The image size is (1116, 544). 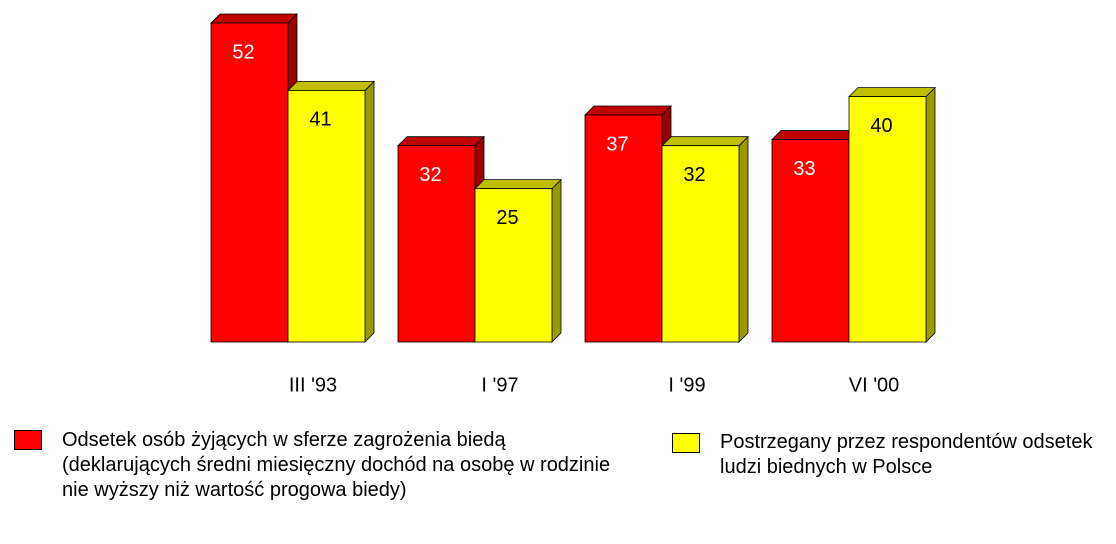 What do you see at coordinates (507, 218) in the screenshot?
I see `data-label: 25` at bounding box center [507, 218].